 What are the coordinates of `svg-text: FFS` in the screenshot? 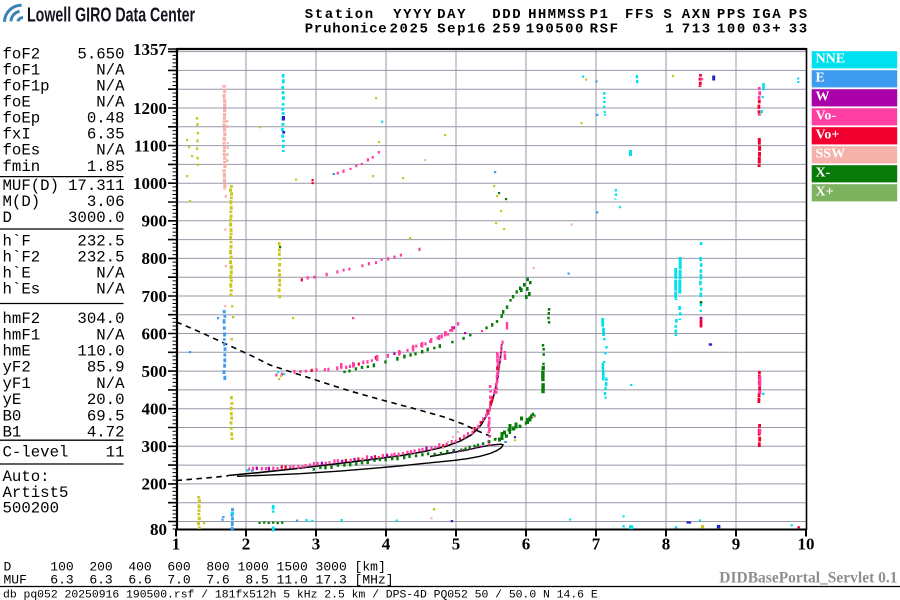 It's located at (640, 15).